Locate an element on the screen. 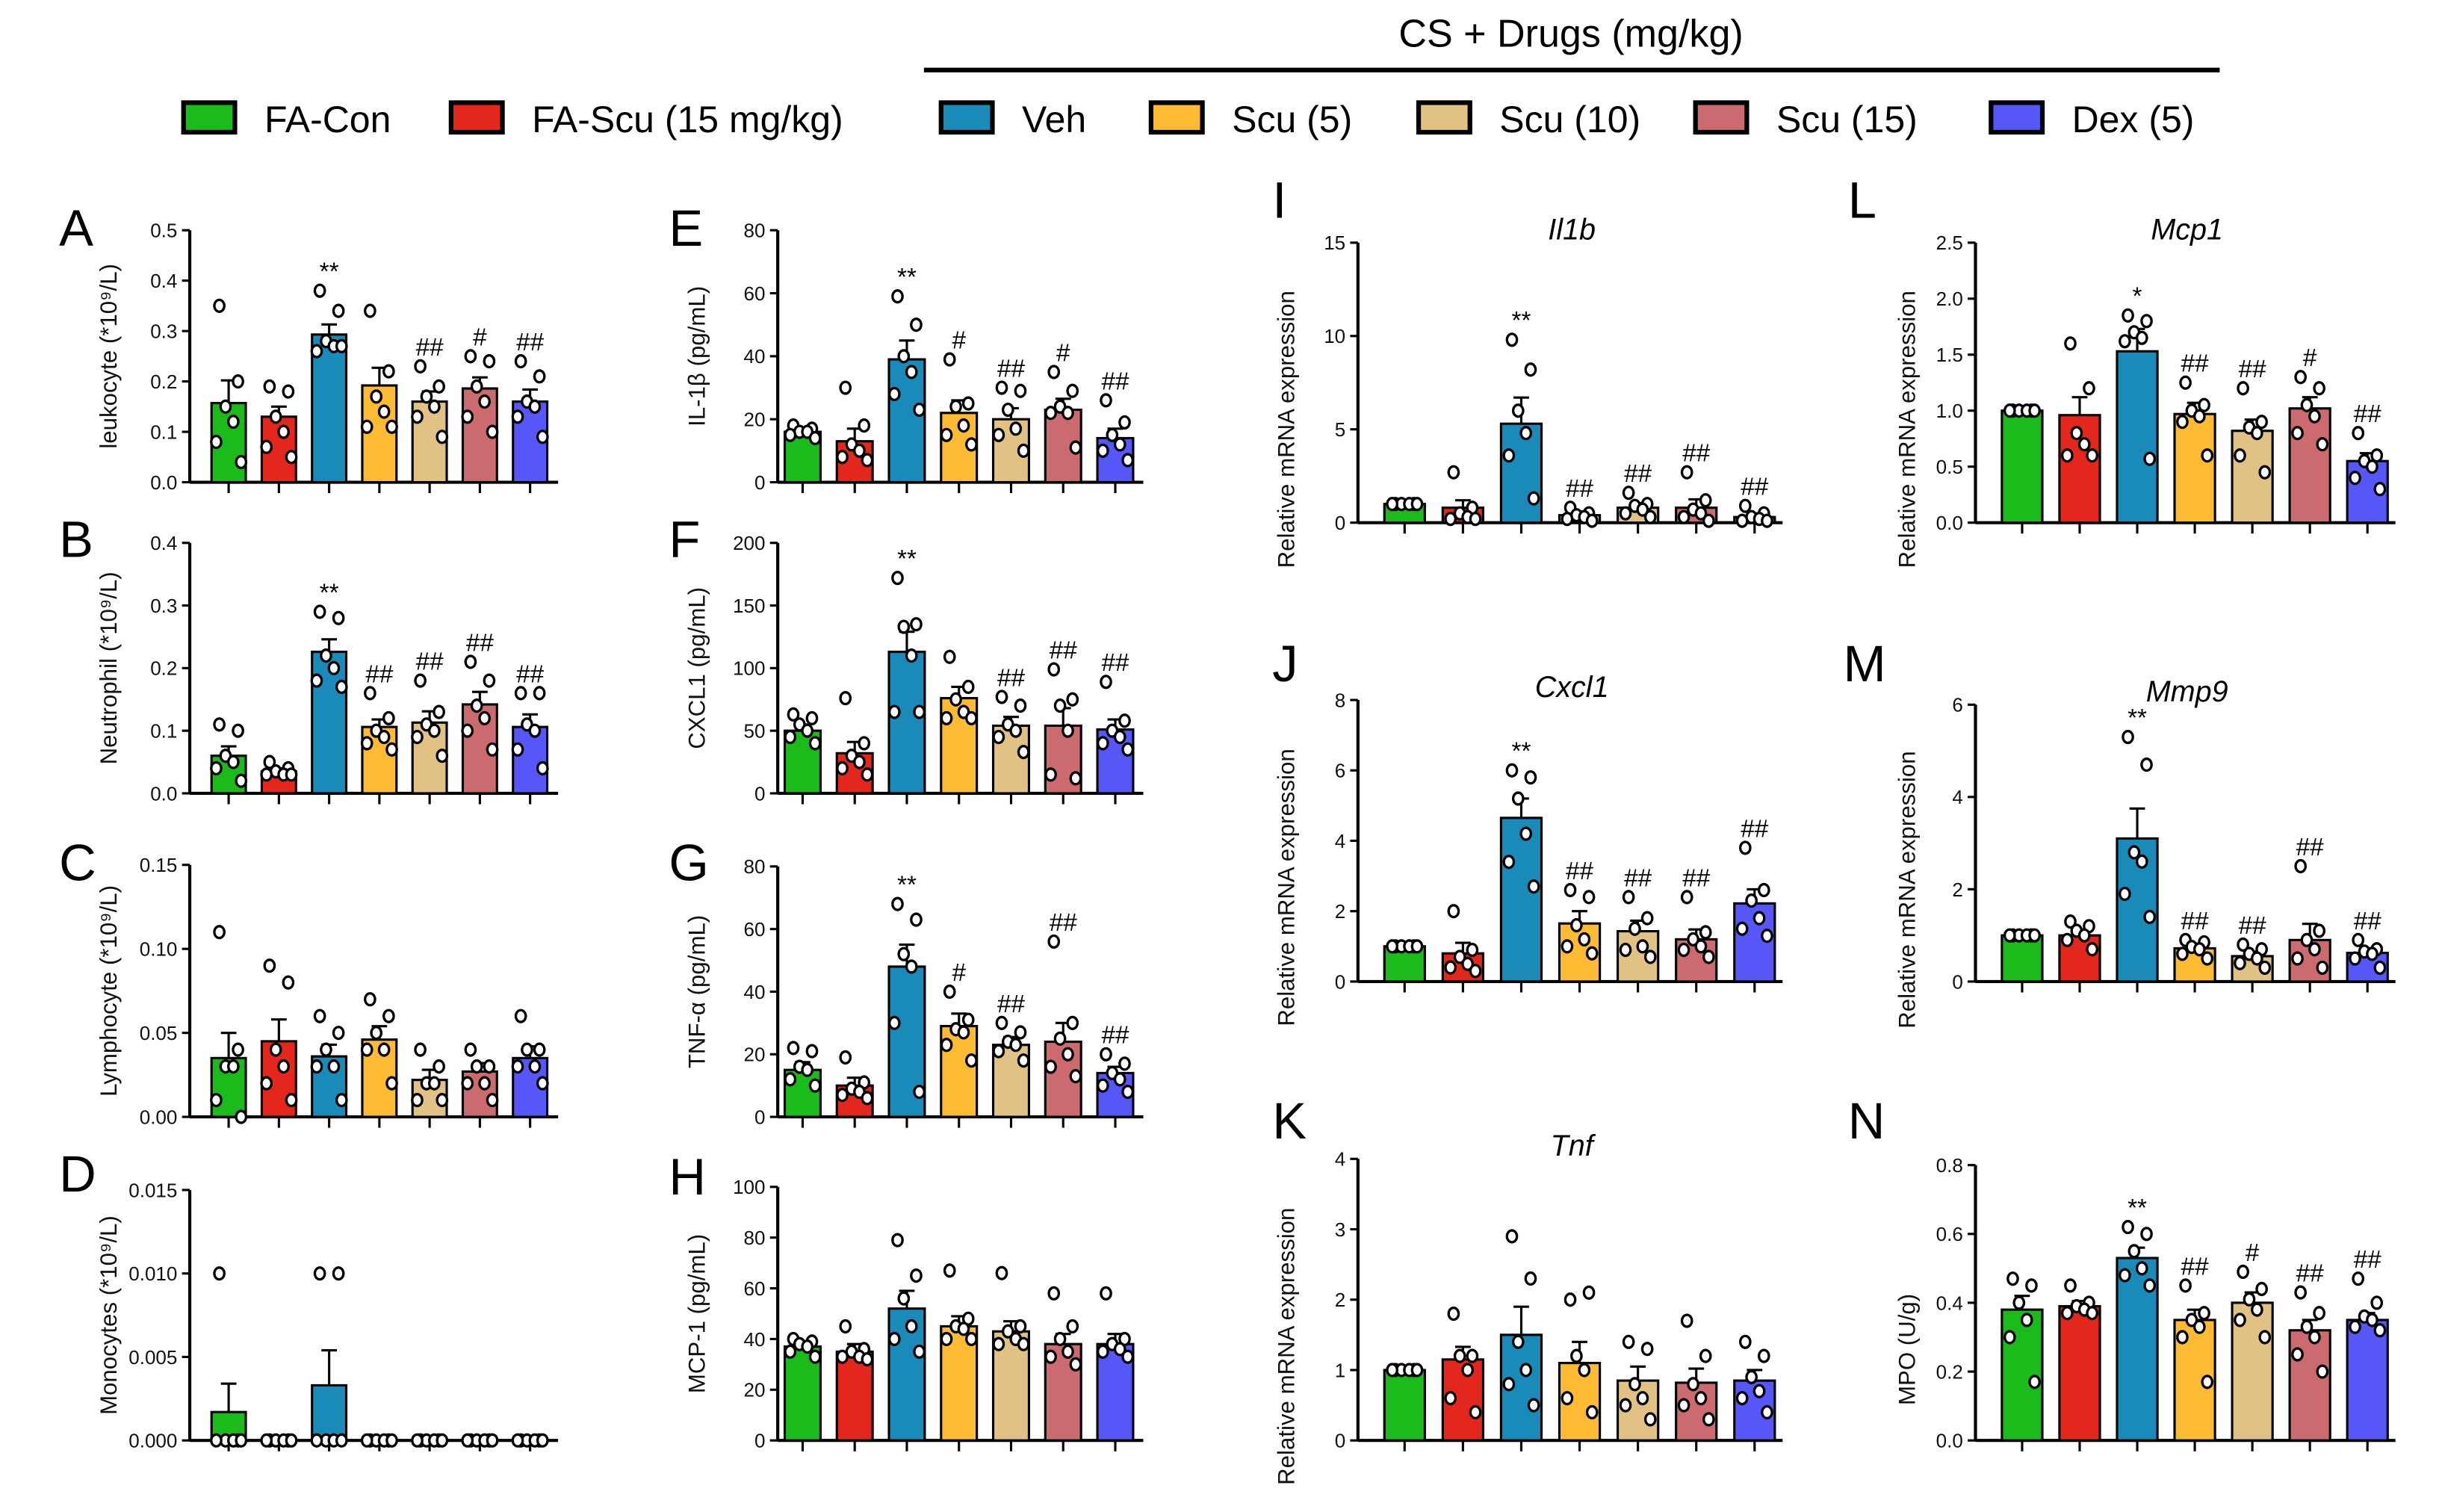  legend-item: FA-Scu (15 mg/kg) is located at coordinates (646, 119).